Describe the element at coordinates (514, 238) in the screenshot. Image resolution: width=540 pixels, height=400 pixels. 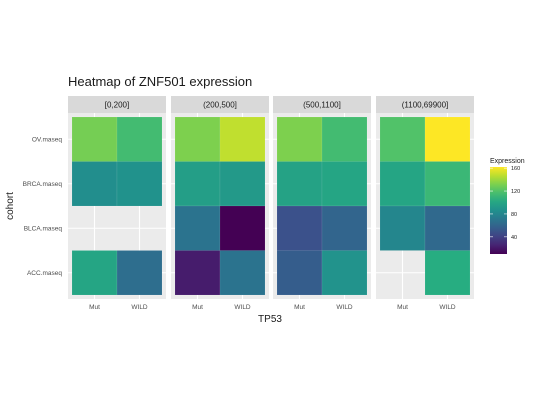
I see `legend-tick-label: 40` at that location.